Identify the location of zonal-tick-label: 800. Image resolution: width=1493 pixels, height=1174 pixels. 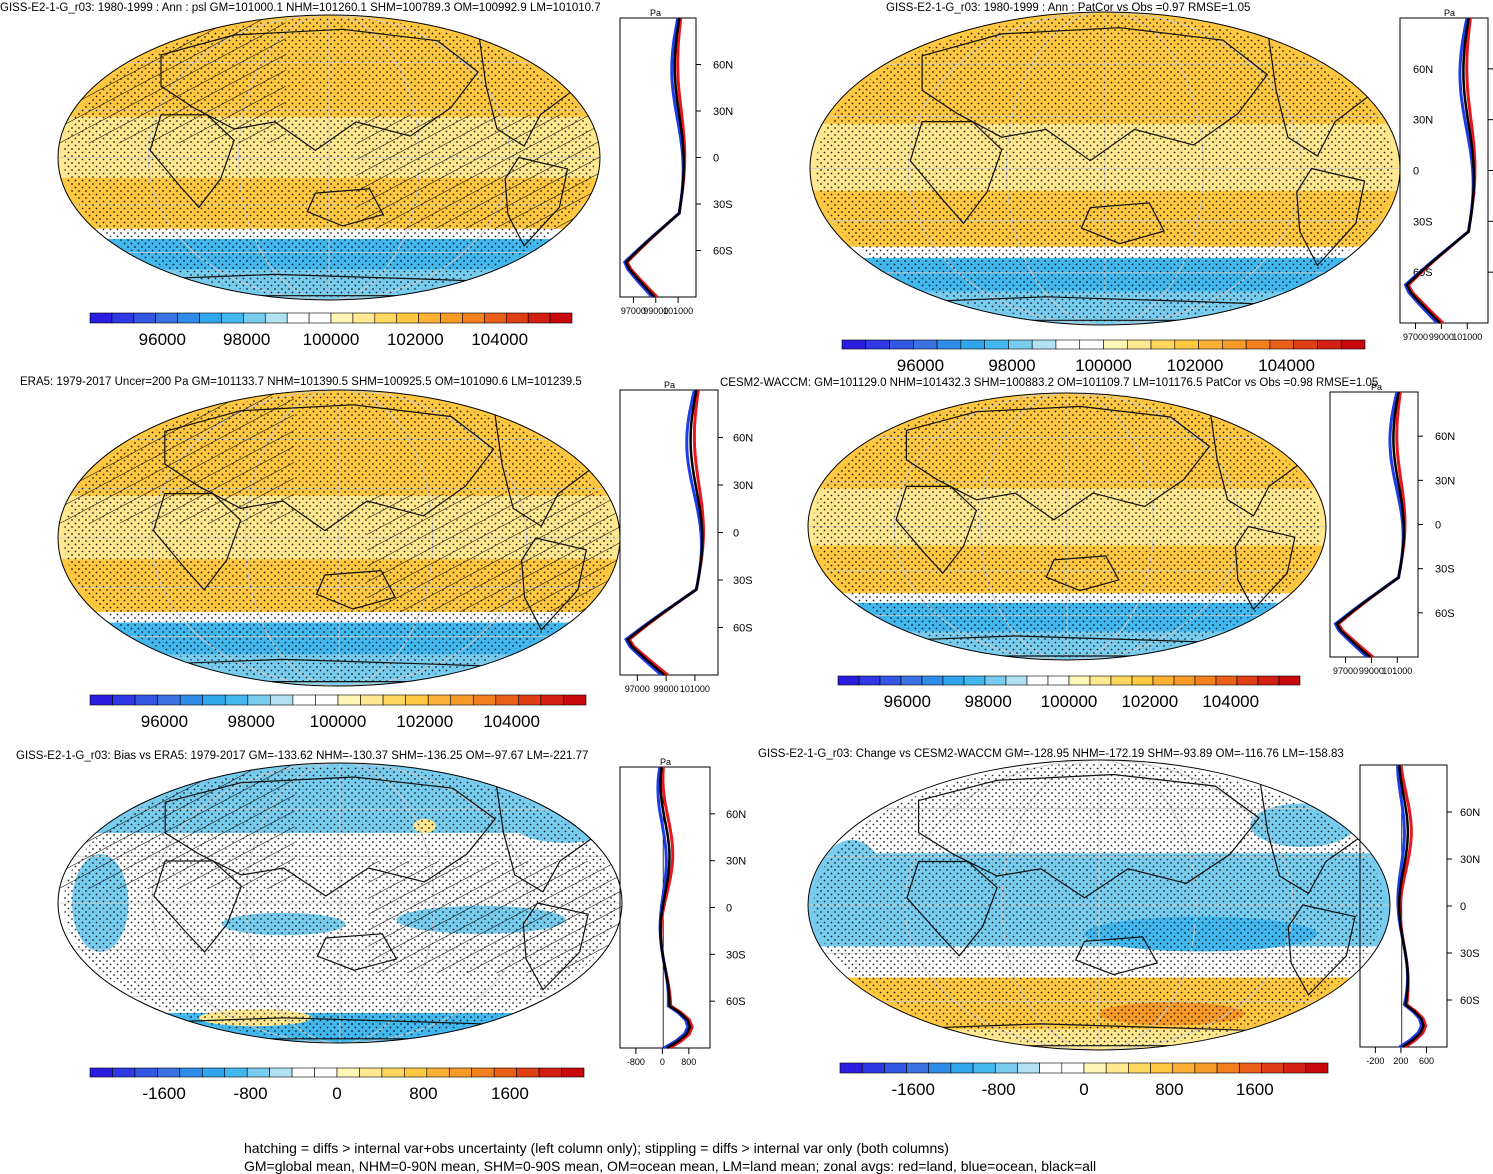
(688, 1062).